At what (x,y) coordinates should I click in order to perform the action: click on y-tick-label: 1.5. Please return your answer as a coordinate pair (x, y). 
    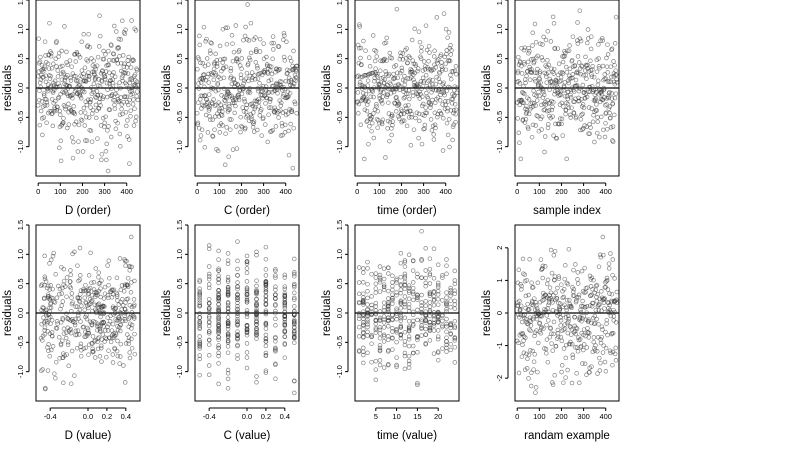
    Looking at the image, I should click on (339, 225).